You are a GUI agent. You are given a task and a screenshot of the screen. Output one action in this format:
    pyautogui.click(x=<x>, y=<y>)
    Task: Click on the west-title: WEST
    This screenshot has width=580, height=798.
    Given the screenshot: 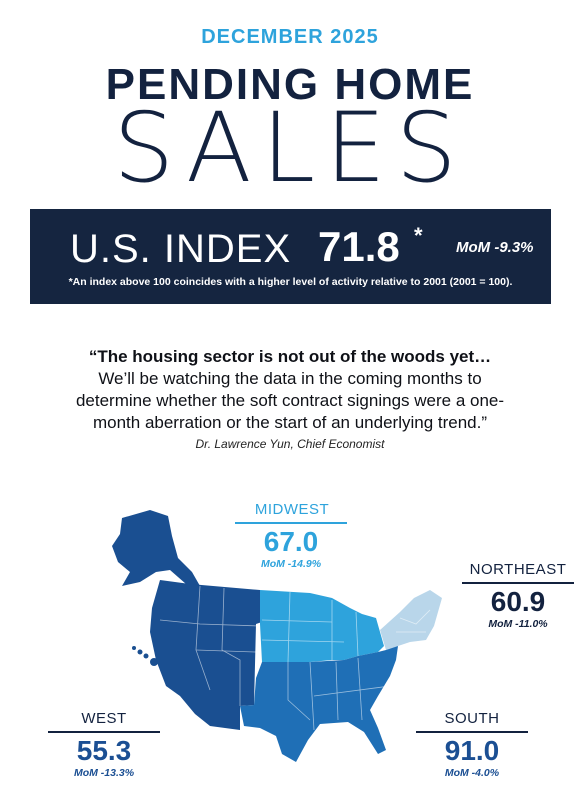 What is the action you would take?
    pyautogui.click(x=104, y=718)
    